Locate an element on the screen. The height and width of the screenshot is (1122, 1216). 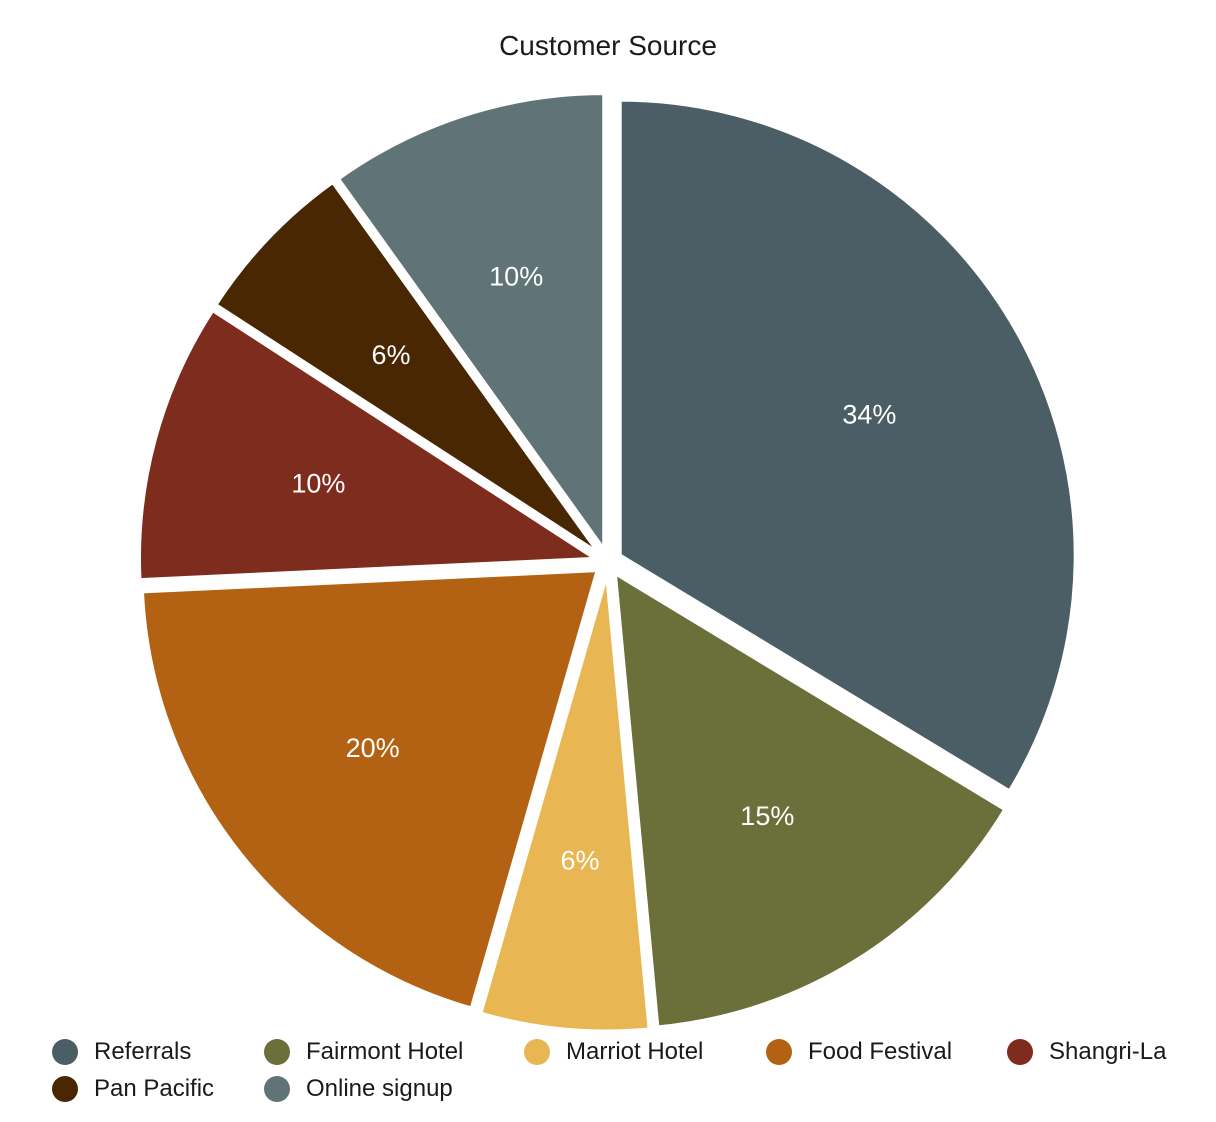
legend-label-marriot-hotel: Marriot Hotel is located at coordinates (634, 1052).